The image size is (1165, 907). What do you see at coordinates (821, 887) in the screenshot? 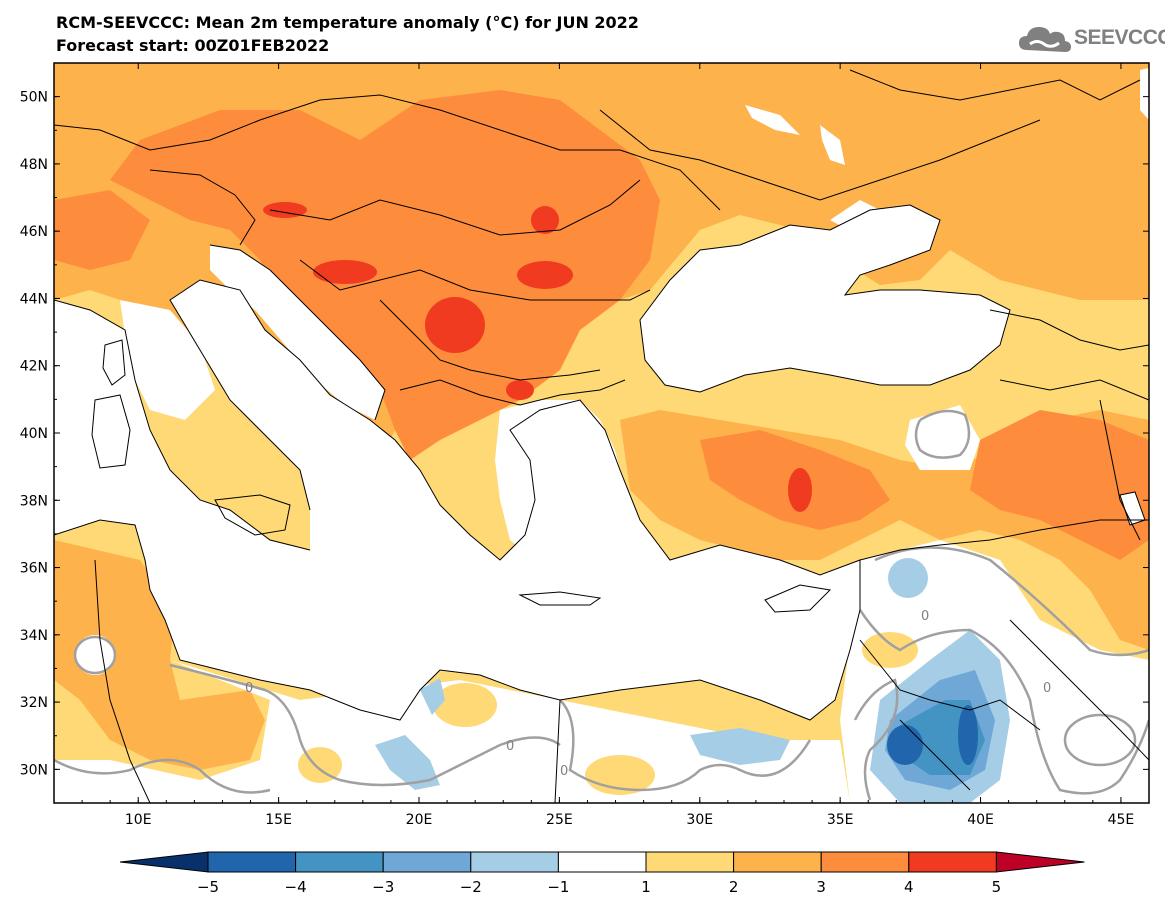
I see `colorbar-label: 3` at bounding box center [821, 887].